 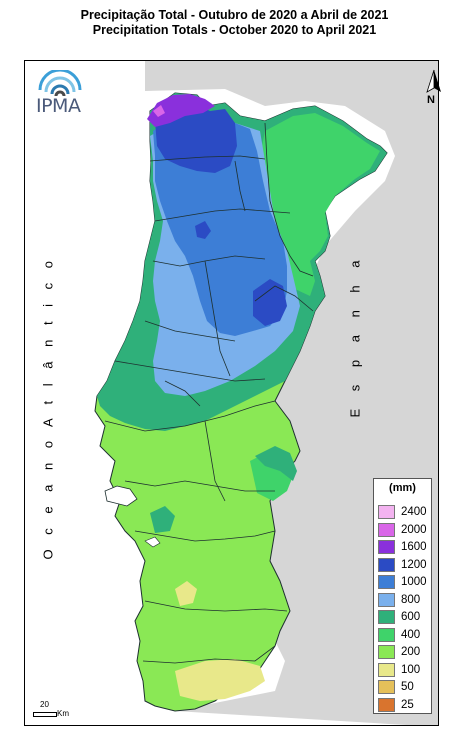 What do you see at coordinates (162, 519) in the screenshot?
I see `zone-600-tejo` at bounding box center [162, 519].